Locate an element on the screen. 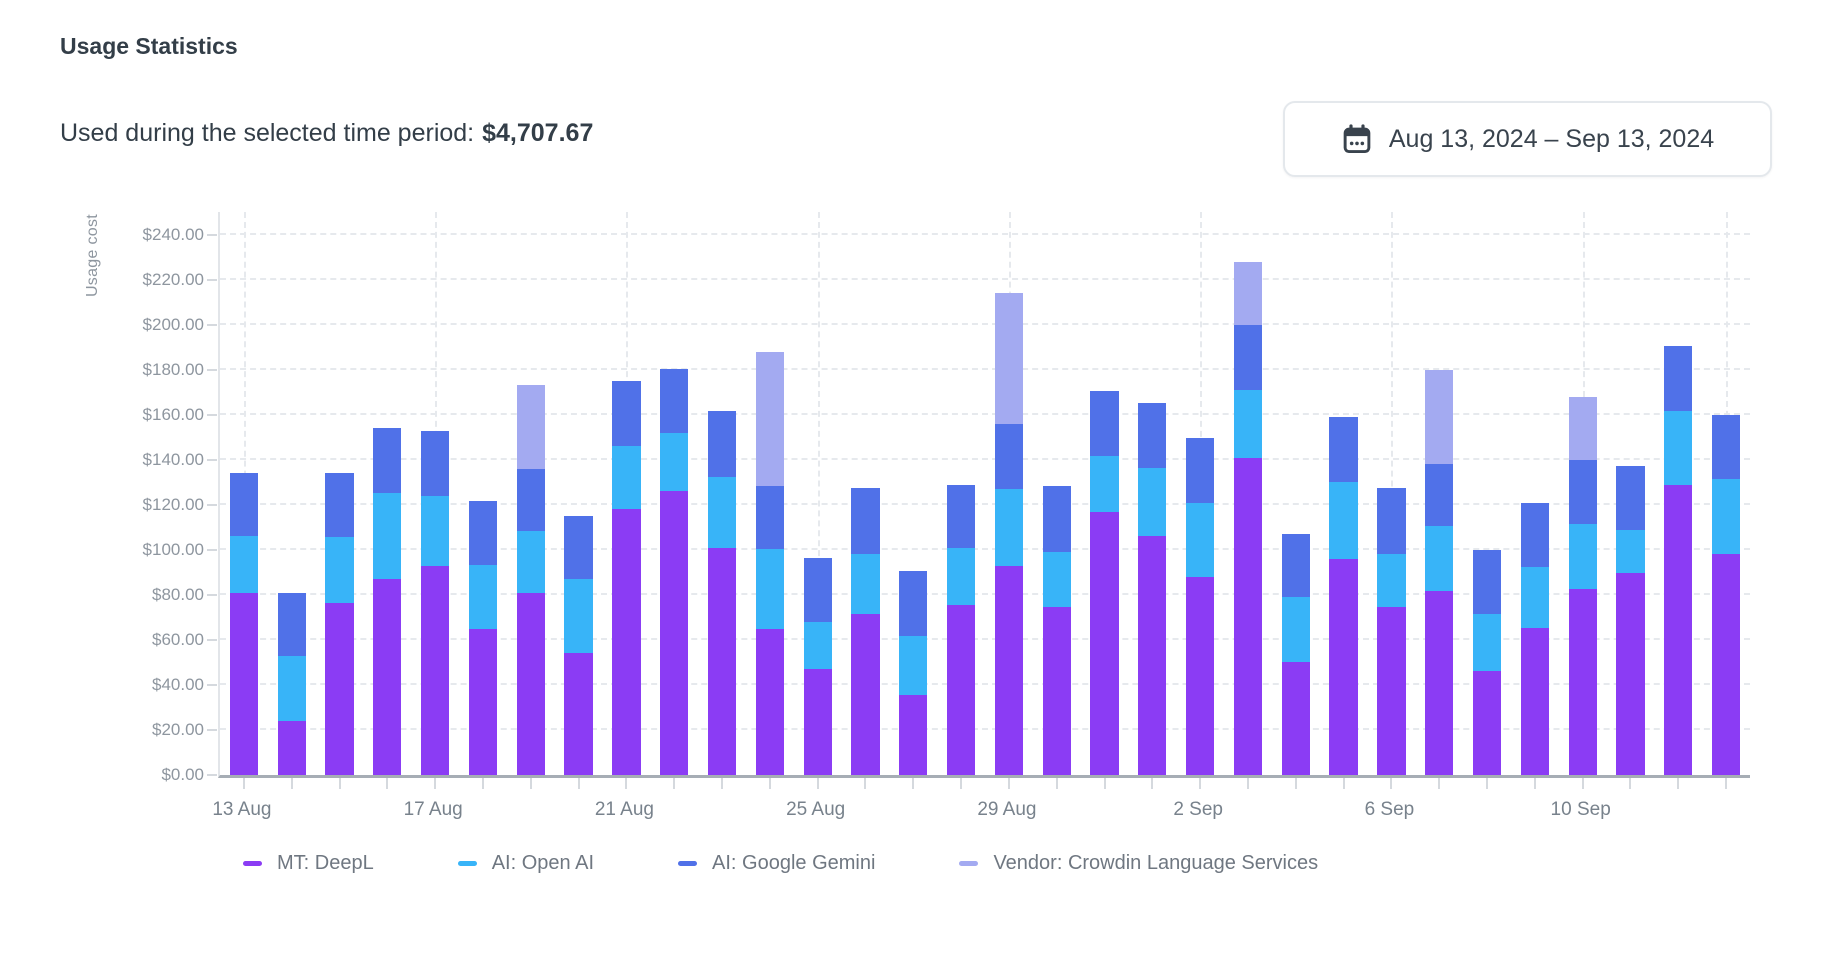 The height and width of the screenshot is (954, 1839). date-range-button: Aug 13, 2024 – Sep 13, 2024 is located at coordinates (1527, 139).